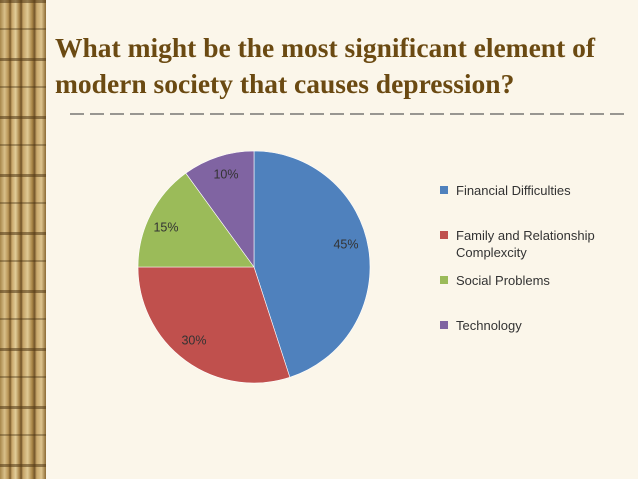 This screenshot has height=479, width=638. I want to click on legend-item-2: Family and Relationship Complexcity, so click(535, 244).